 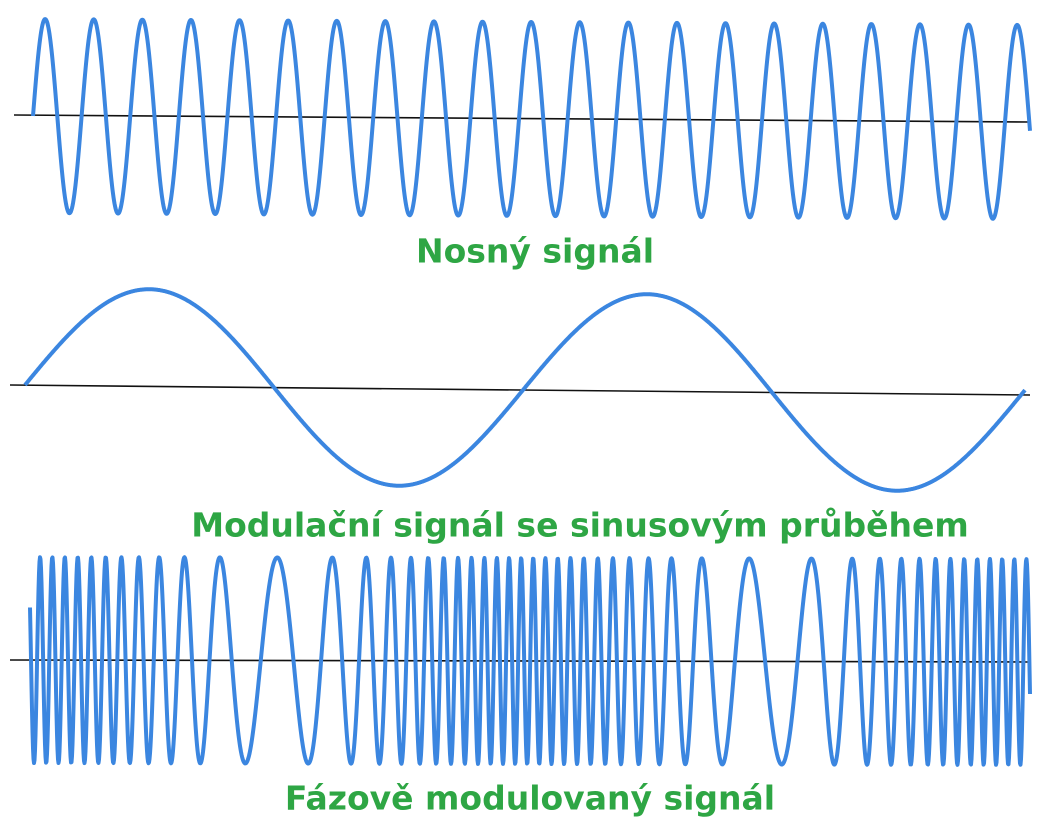 What do you see at coordinates (580, 525) in the screenshot?
I see `modulating-label: Modulační signál se sinusovým průběhem` at bounding box center [580, 525].